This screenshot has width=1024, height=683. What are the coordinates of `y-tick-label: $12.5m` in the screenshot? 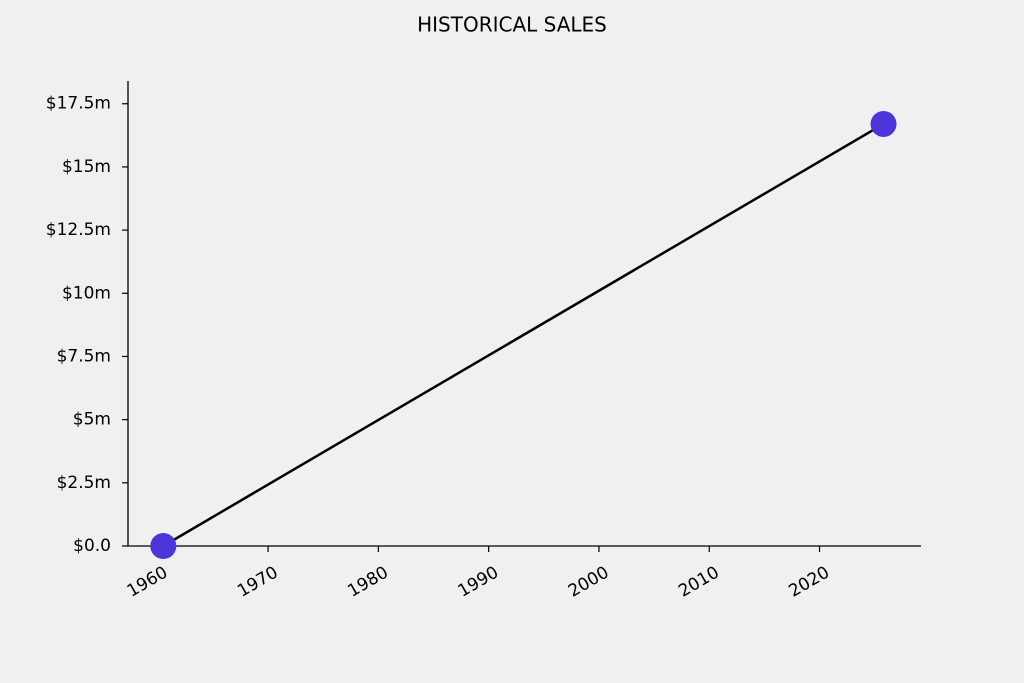 It's located at (78, 230).